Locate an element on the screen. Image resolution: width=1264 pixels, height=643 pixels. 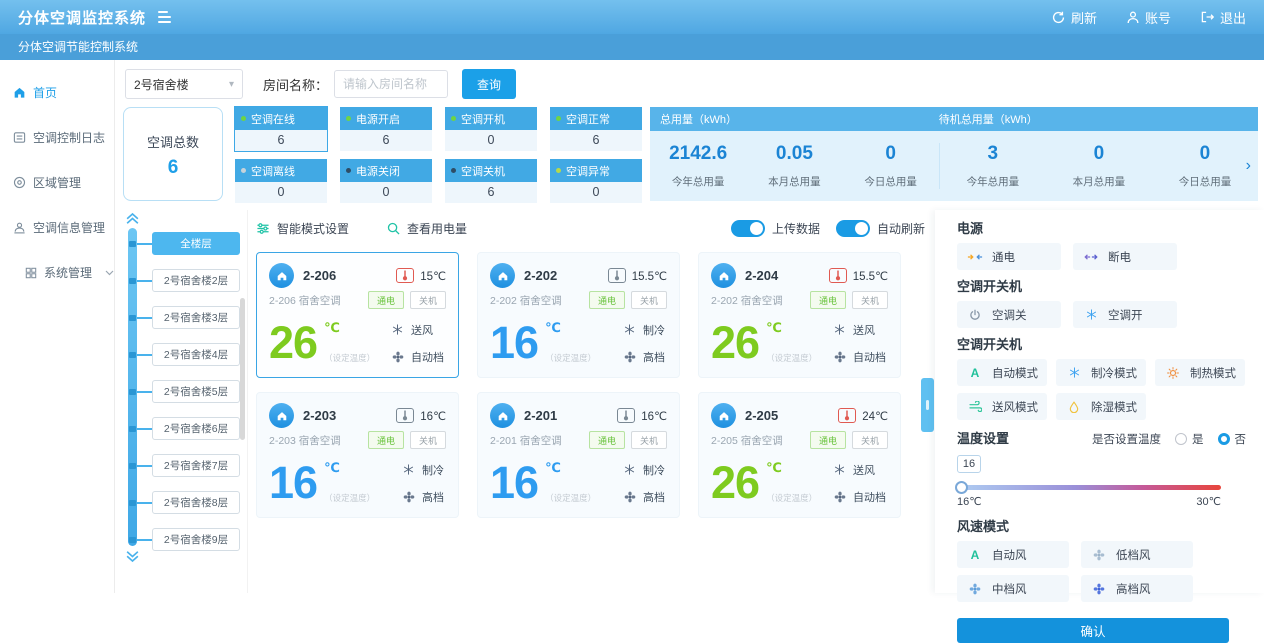
sidebar-item-4: 系统管理 is located at coordinates (57, 272).